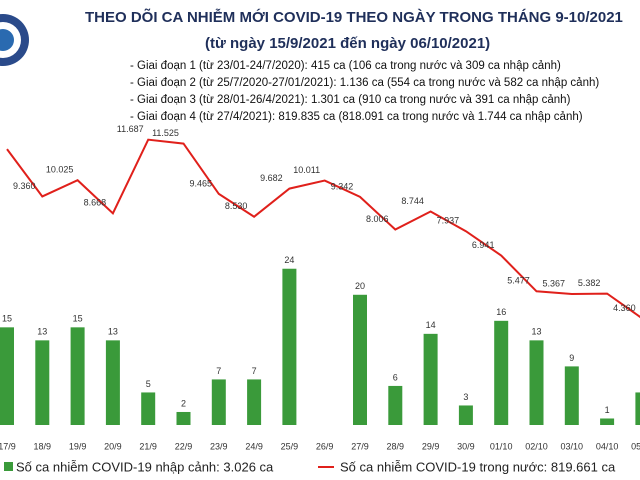 Image resolution: width=640 pixels, height=480 pixels. Describe the element at coordinates (148, 384) in the screenshot. I see `value-label: 5` at that location.